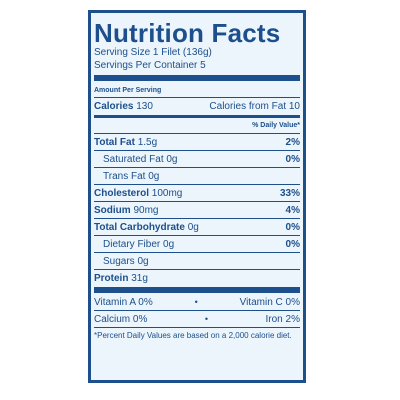 Image resolution: width=400 pixels, height=400 pixels. I want to click on nutrient-row-protein: Protein 31g, so click(197, 278).